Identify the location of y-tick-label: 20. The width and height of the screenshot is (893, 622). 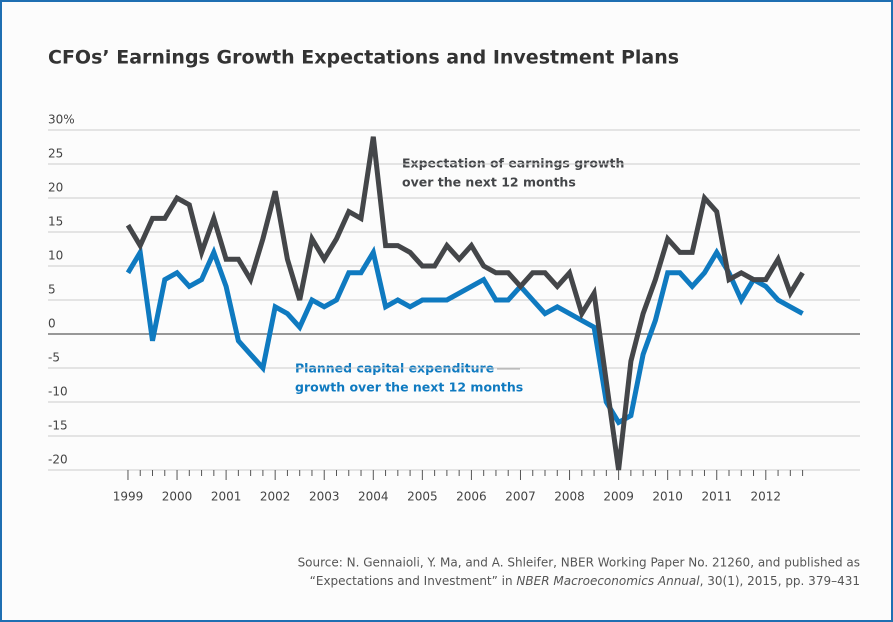
(55, 188).